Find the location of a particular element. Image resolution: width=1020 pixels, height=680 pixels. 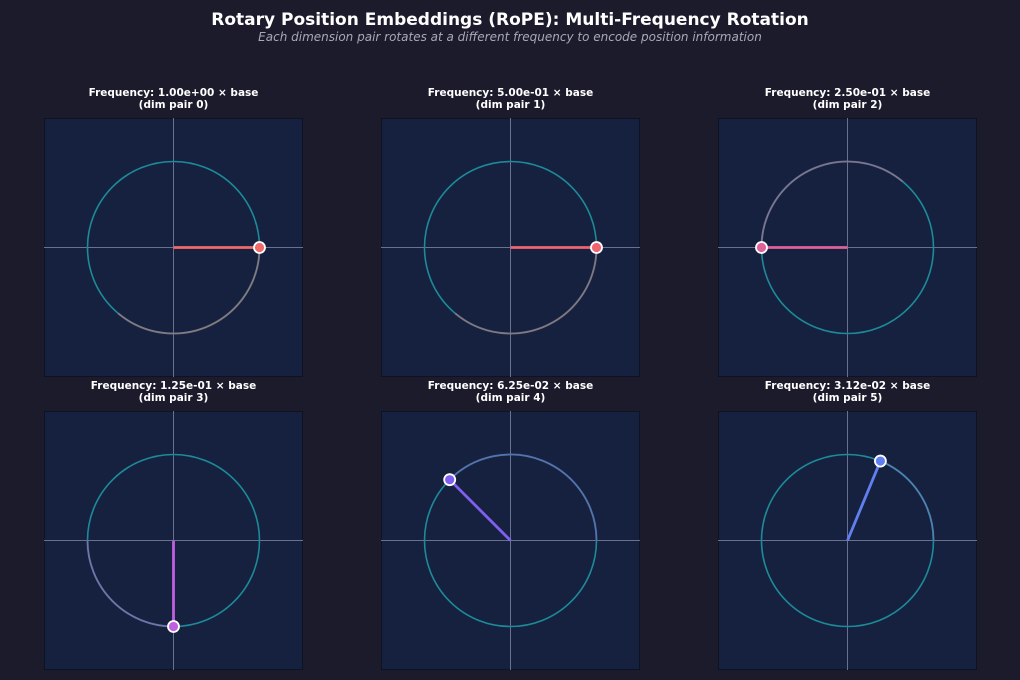

panel-title: Frequency: 3.12e-02 × base (dim pair 5) is located at coordinates (847, 392).